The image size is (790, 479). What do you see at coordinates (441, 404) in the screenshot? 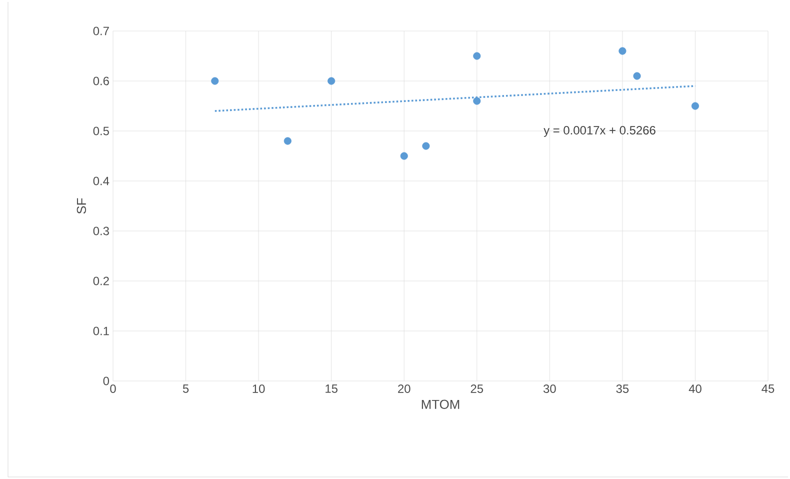
I see `x-axis-title: MTOM` at bounding box center [441, 404].